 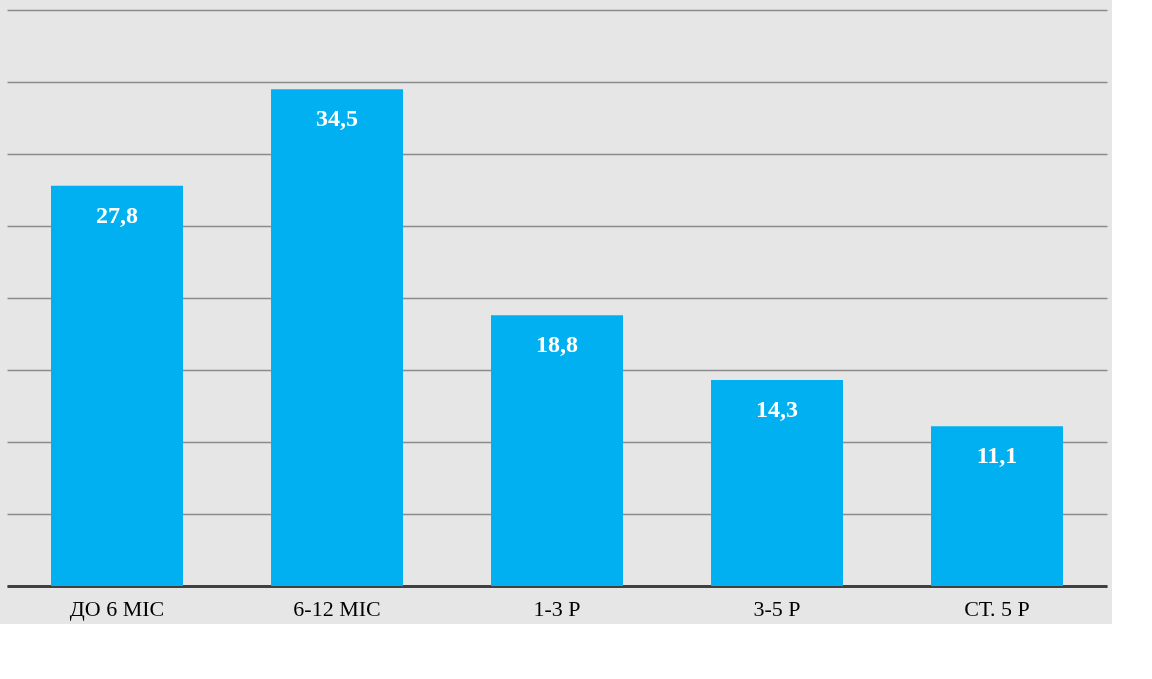 I want to click on x-tick-label: ДО 6 МІС, so click(x=117, y=608).